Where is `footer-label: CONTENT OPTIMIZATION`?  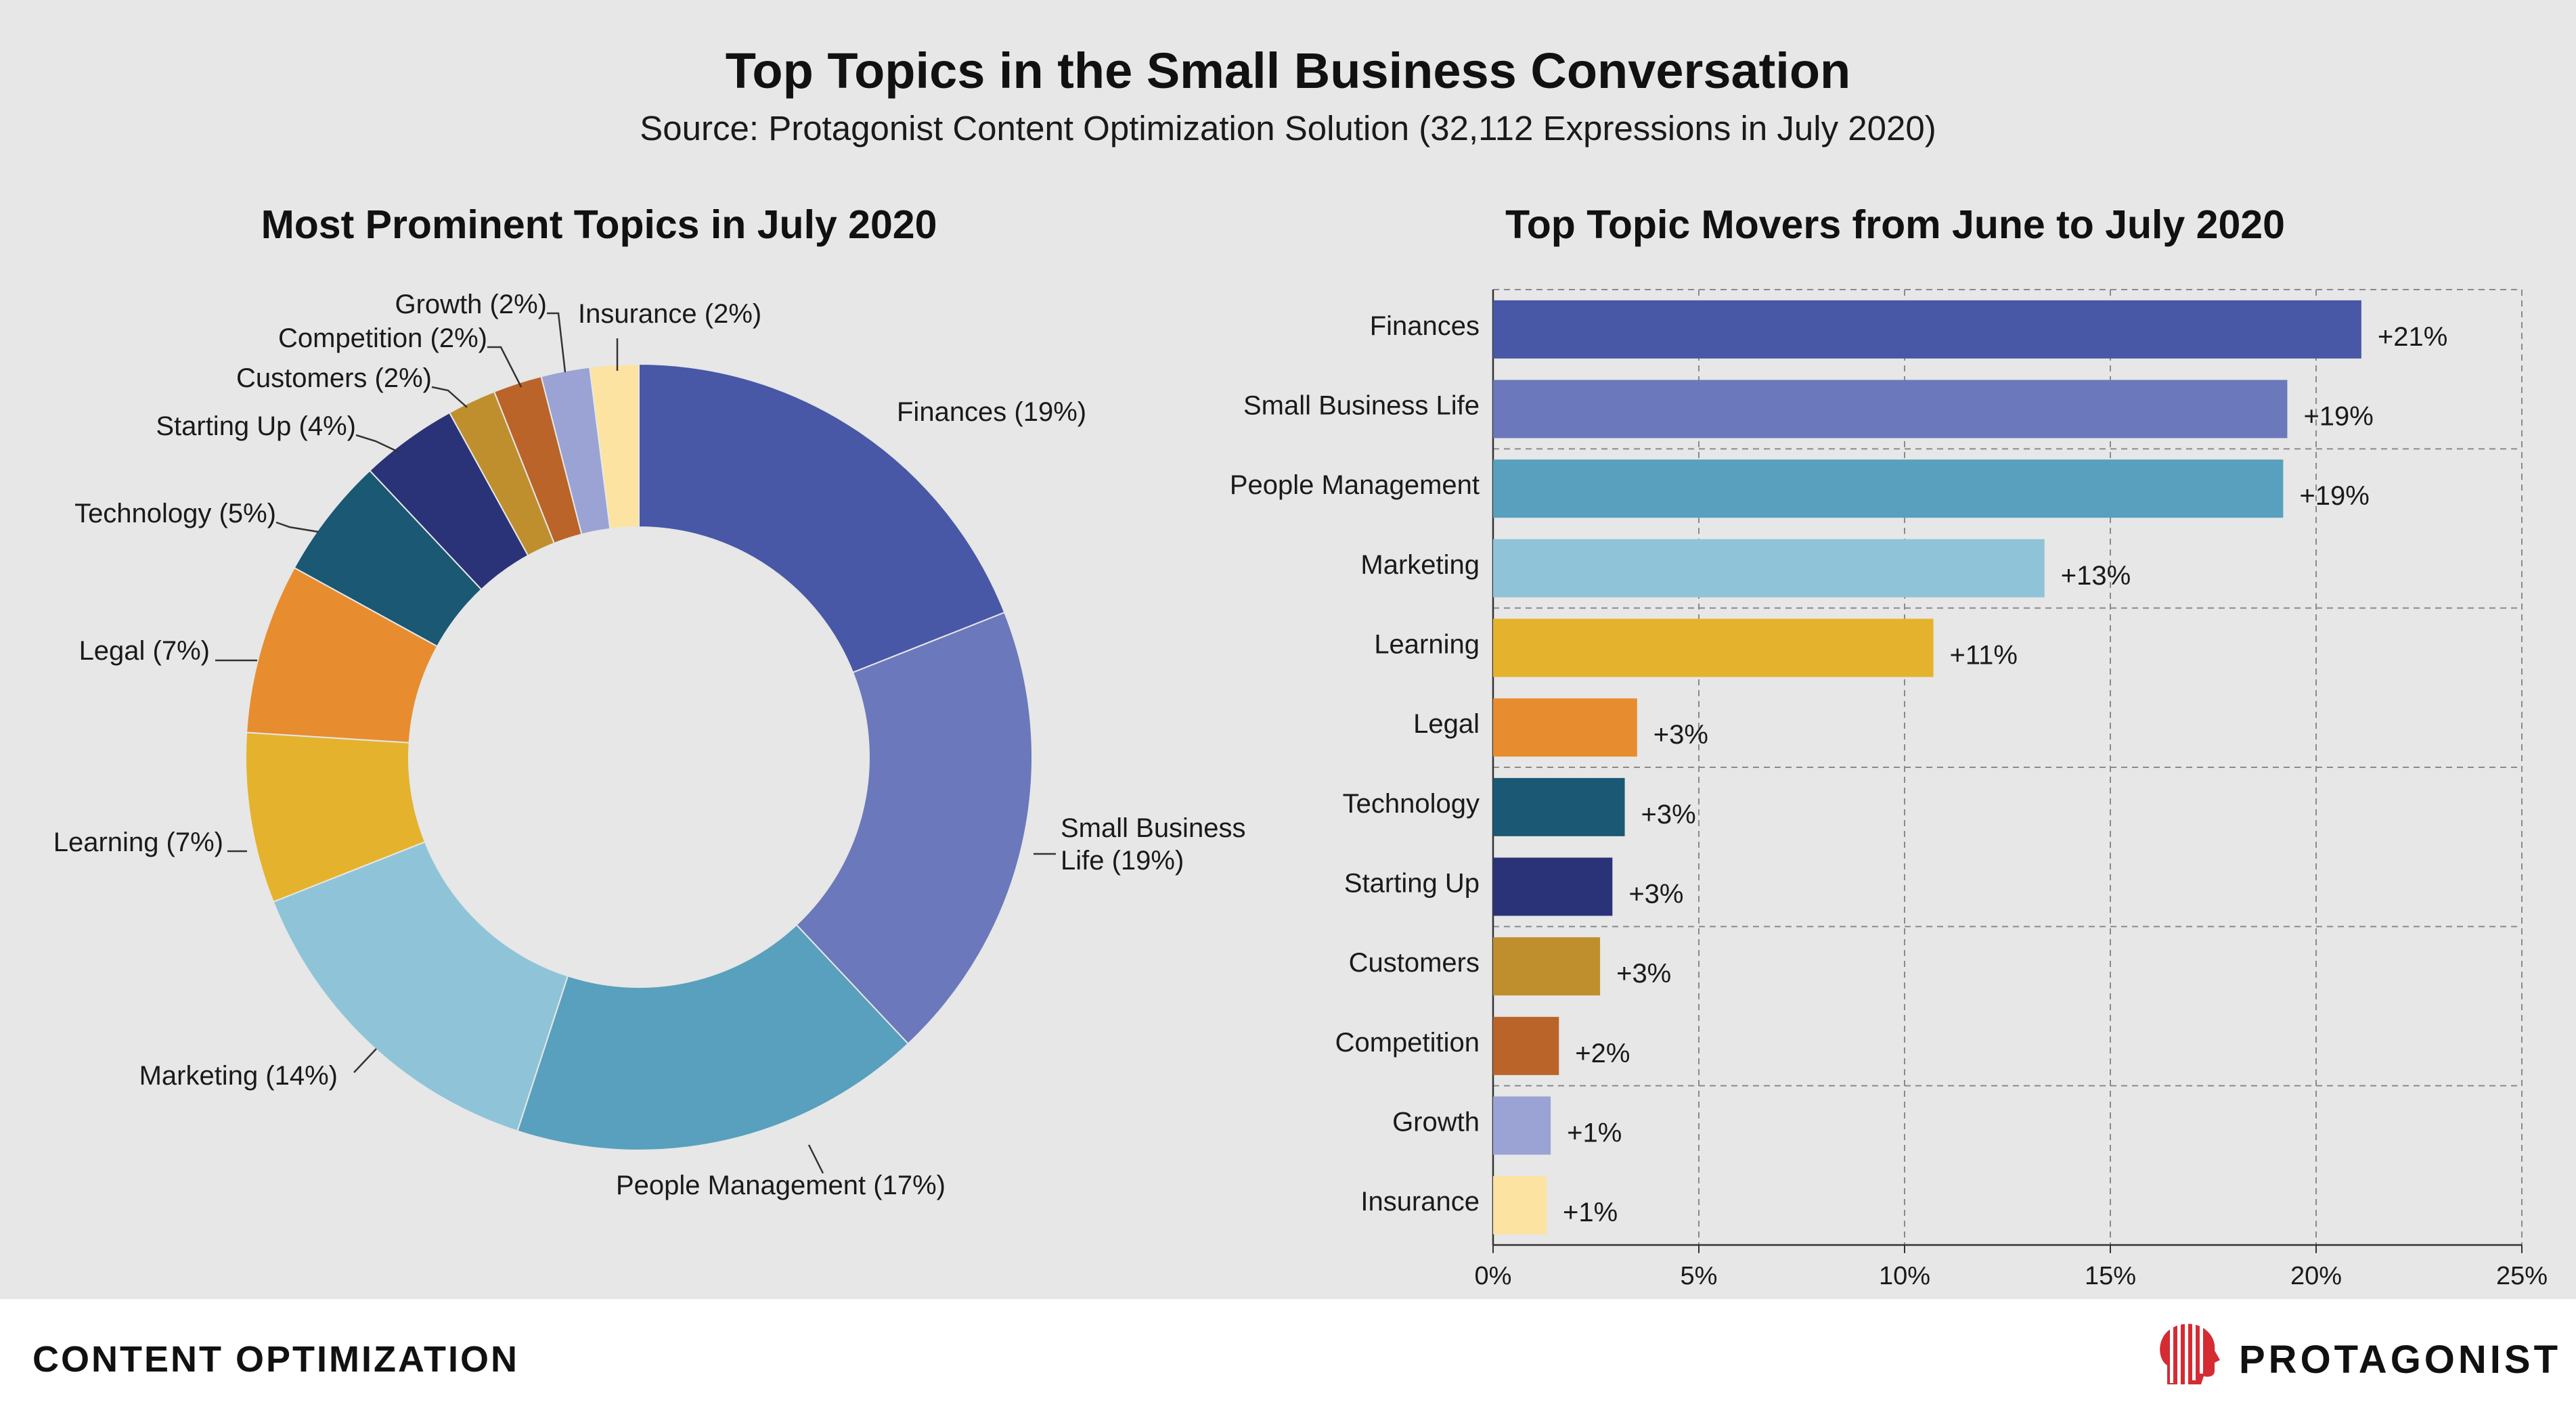
footer-label: CONTENT OPTIMIZATION is located at coordinates (275, 1359).